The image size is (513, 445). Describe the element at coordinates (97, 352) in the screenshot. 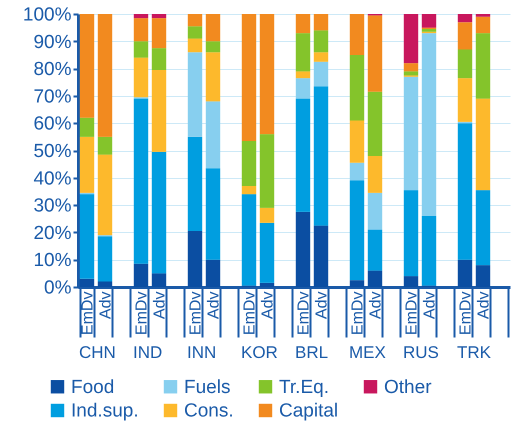

I see `text: CHN` at that location.